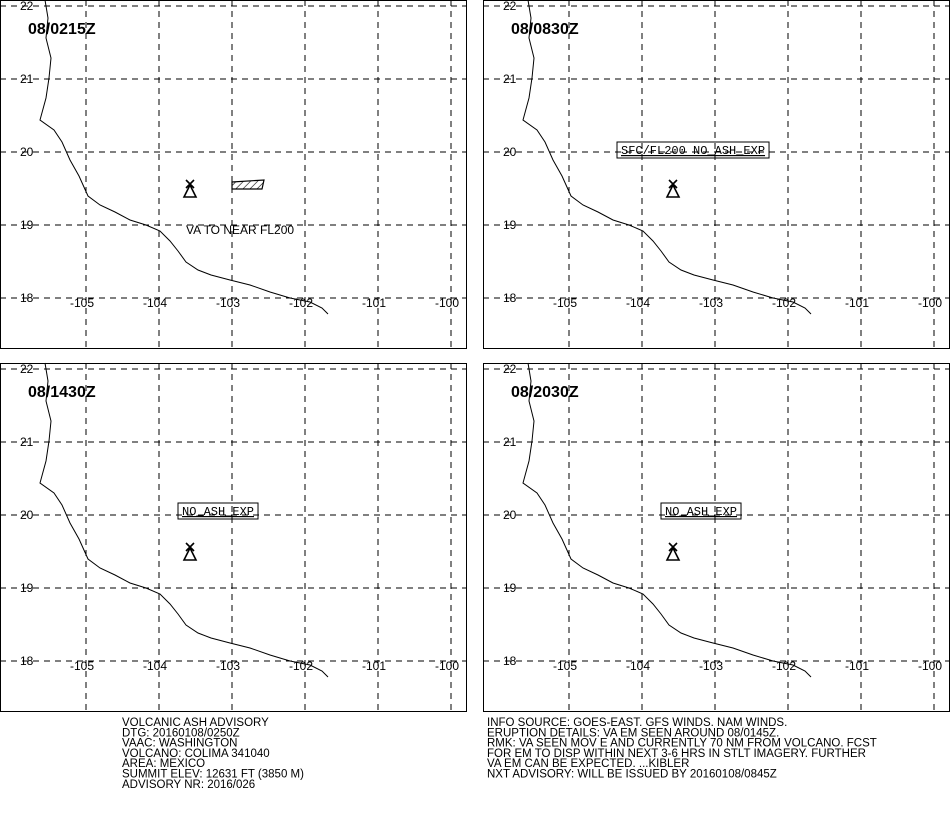 Image resolution: width=950 pixels, height=817 pixels. I want to click on valid-time: 08/2030Z, so click(545, 392).